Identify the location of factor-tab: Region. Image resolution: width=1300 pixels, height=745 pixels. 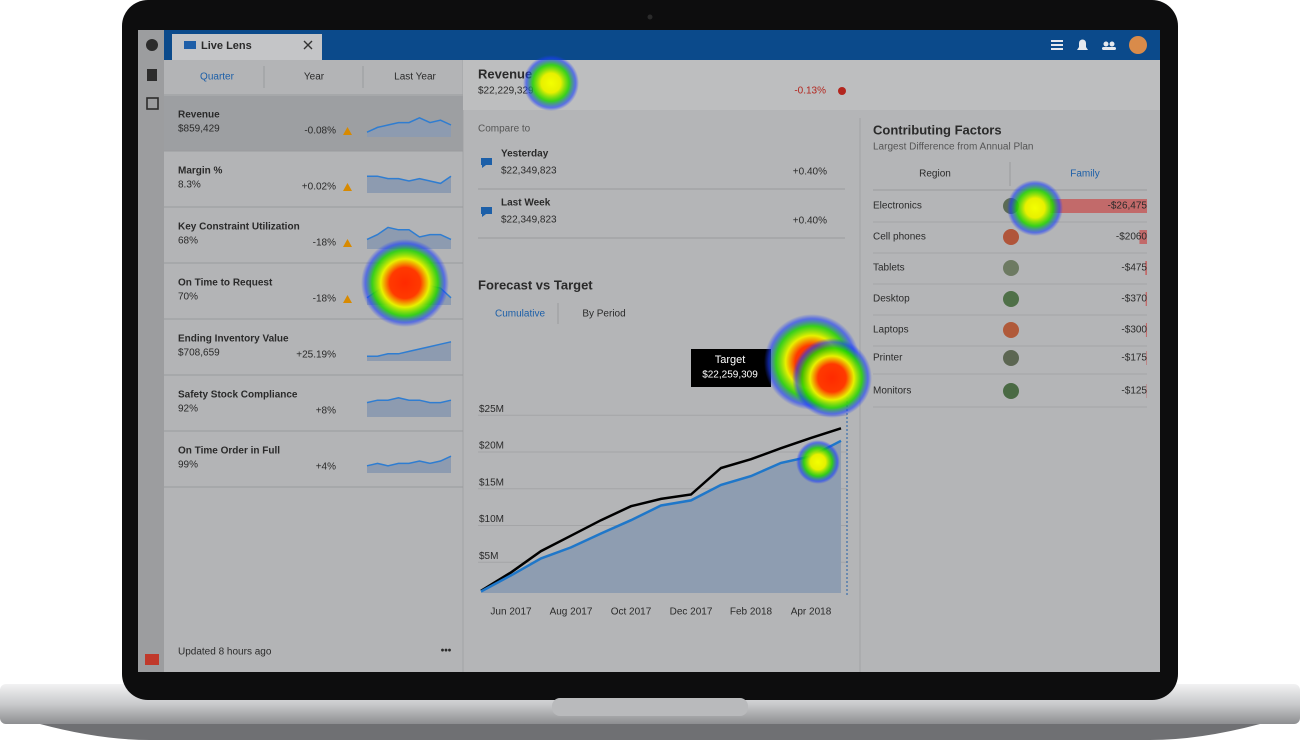
(935, 174).